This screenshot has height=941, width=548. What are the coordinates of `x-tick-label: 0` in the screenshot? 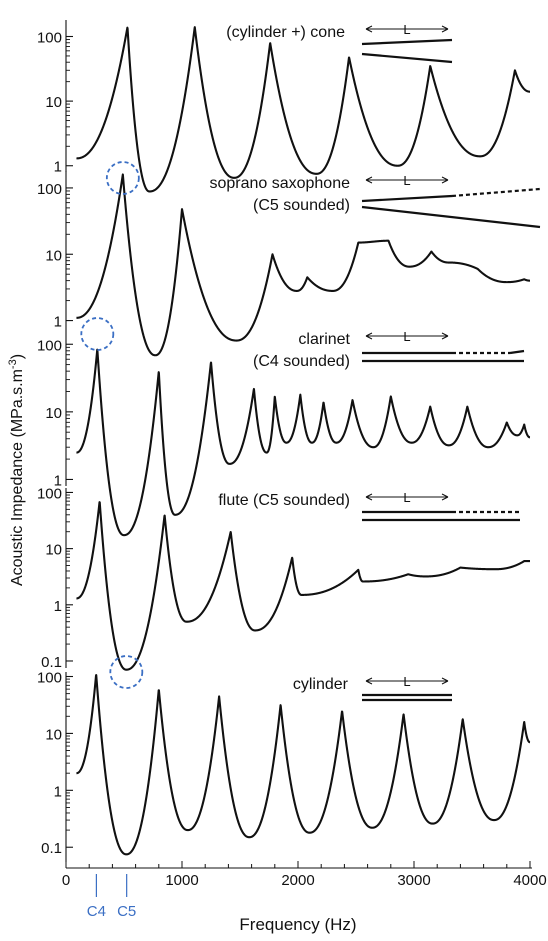 It's located at (66, 880).